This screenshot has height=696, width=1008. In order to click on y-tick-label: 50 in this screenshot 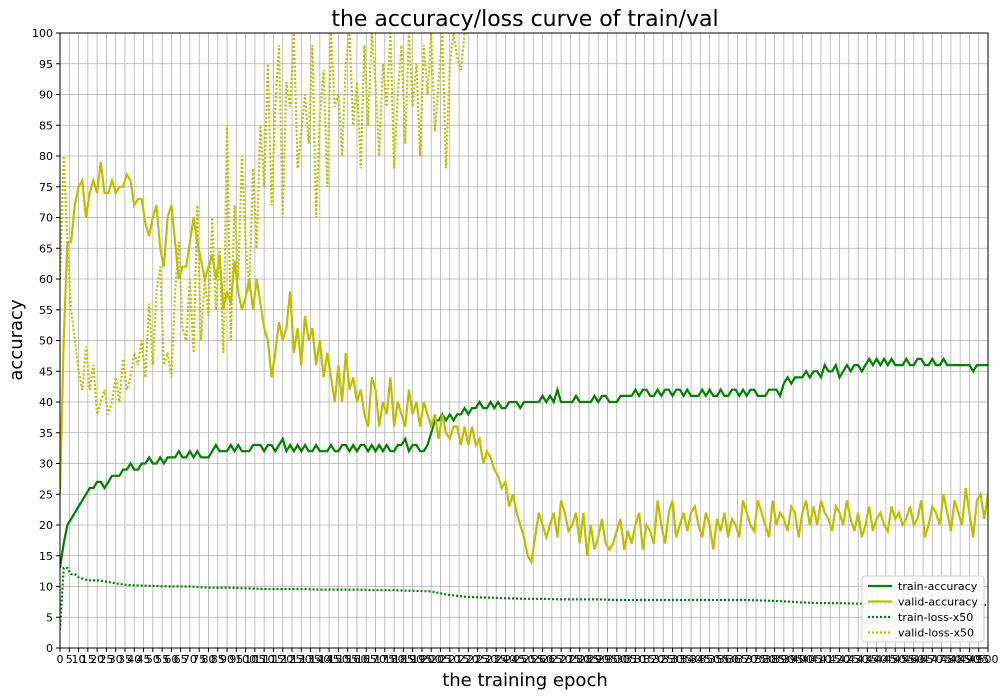, I will do `click(46, 341)`.